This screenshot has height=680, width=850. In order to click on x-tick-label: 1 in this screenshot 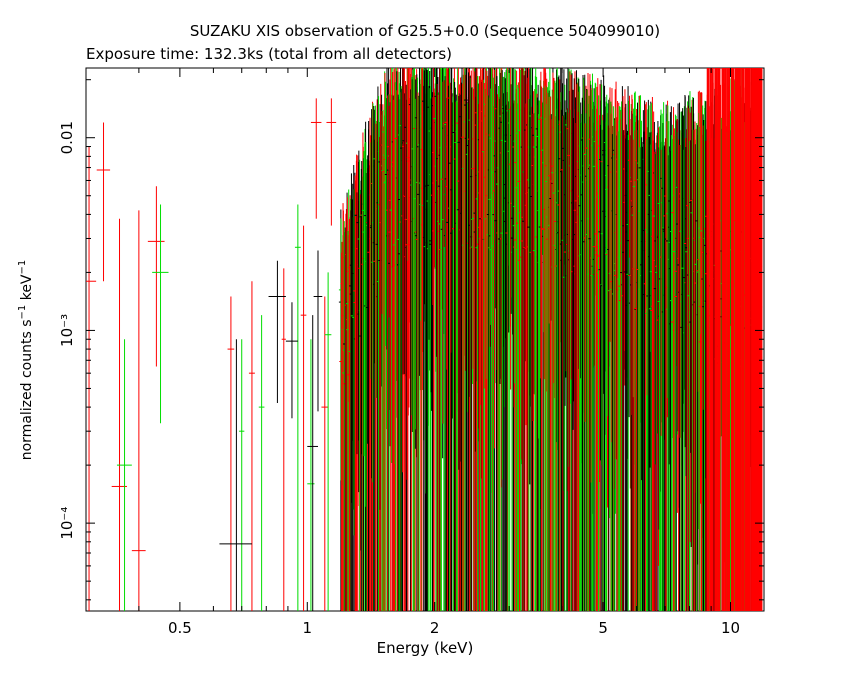, I will do `click(308, 628)`.